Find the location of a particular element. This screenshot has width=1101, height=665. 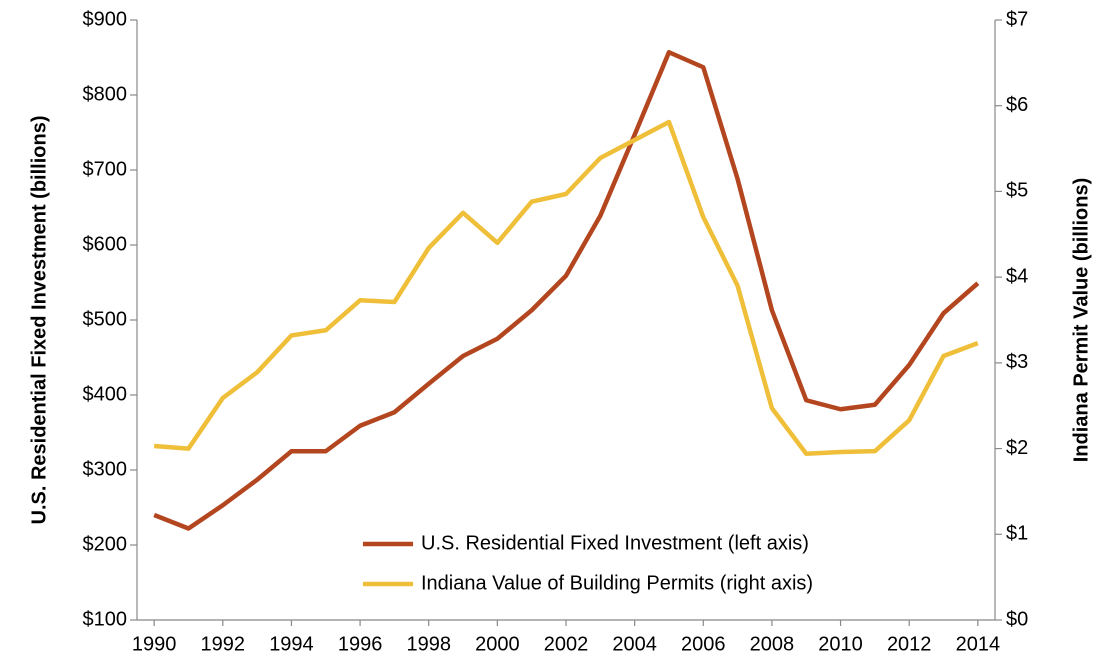

y2-axis-label: Indiana Permit Value (billions) is located at coordinates (1081, 320).